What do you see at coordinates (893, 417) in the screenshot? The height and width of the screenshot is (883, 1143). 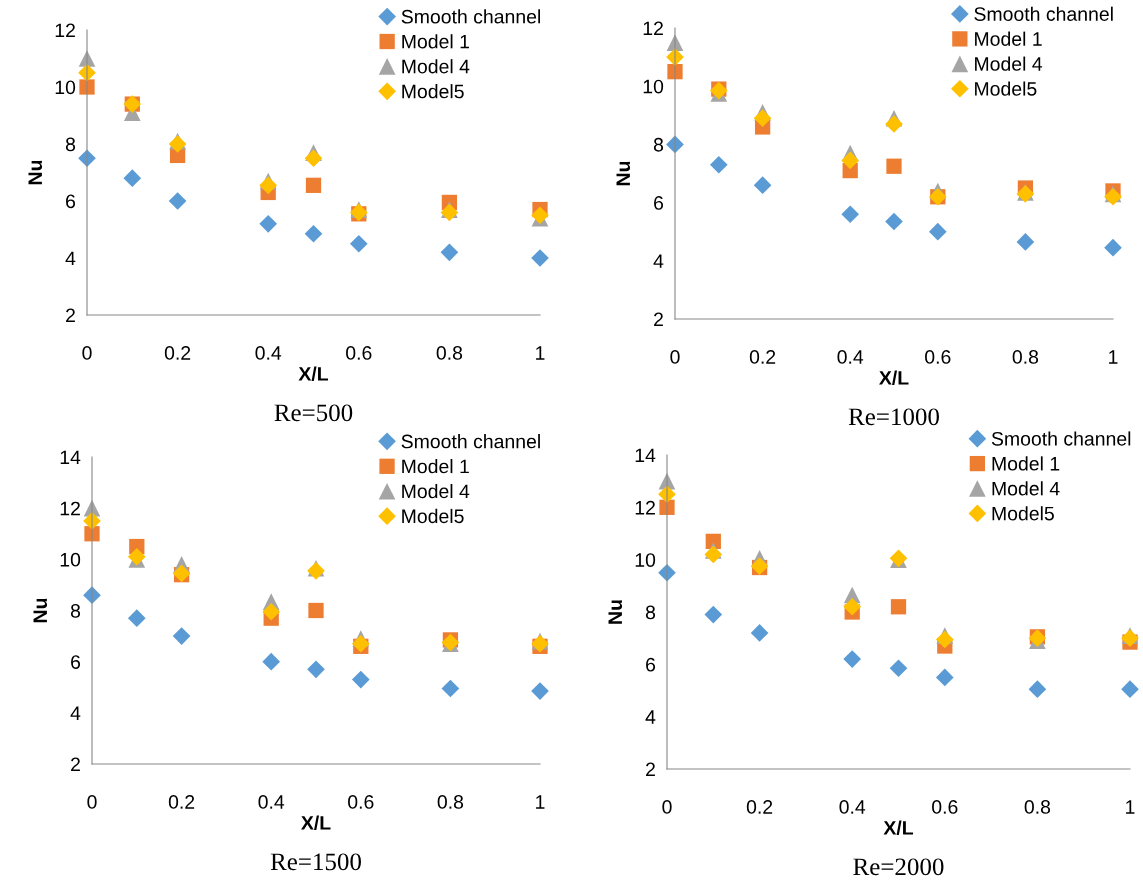 I see `text: Re=1000` at bounding box center [893, 417].